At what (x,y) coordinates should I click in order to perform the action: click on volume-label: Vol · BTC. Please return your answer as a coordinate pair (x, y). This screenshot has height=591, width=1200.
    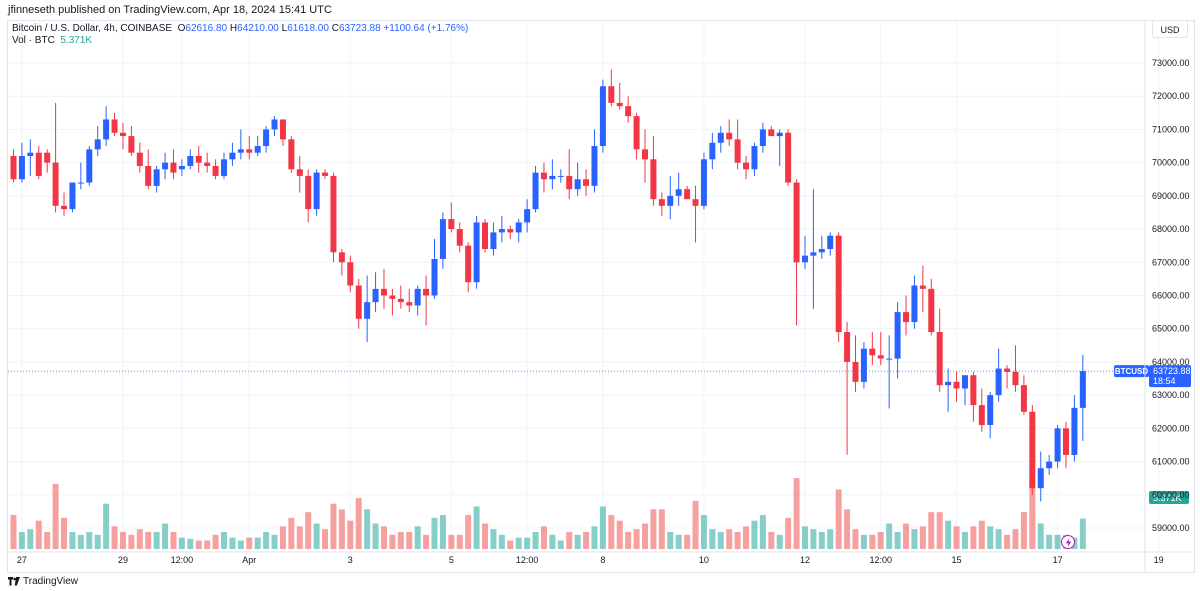
    Looking at the image, I should click on (33, 40).